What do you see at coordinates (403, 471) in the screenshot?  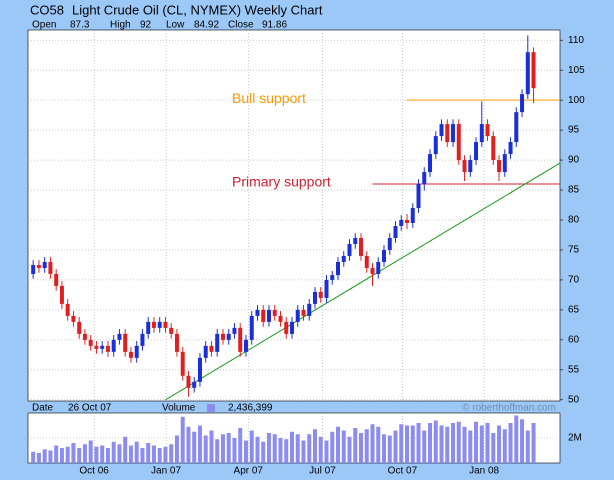 I see `x-tick-label: Oct 07` at bounding box center [403, 471].